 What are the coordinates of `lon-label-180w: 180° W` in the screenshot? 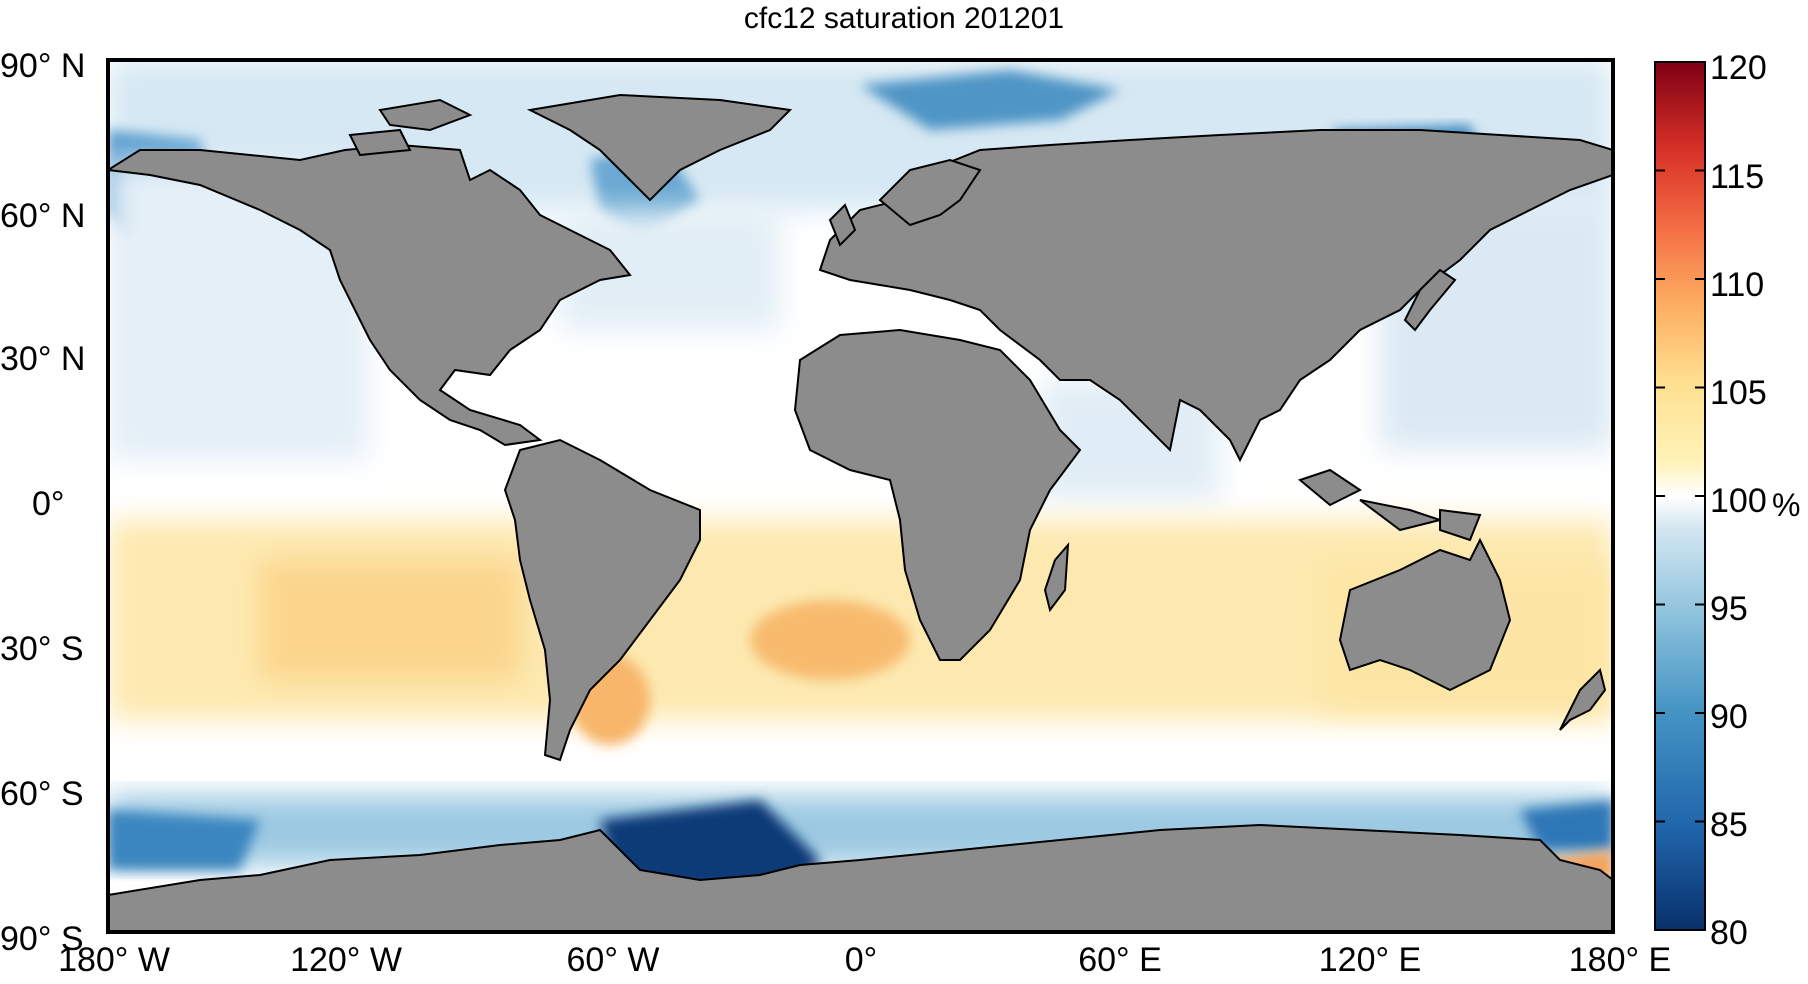 It's located at (114, 960).